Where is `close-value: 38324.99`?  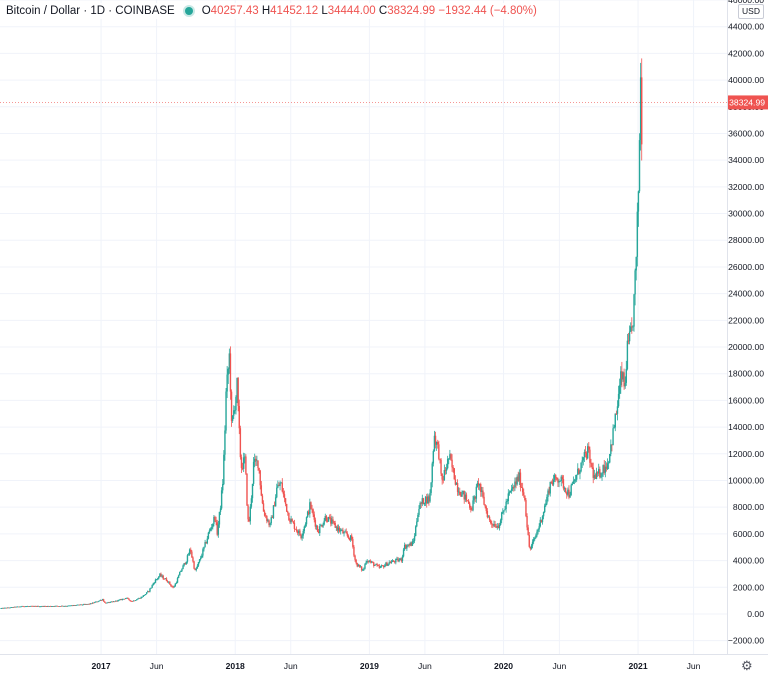
close-value: 38324.99 is located at coordinates (411, 11).